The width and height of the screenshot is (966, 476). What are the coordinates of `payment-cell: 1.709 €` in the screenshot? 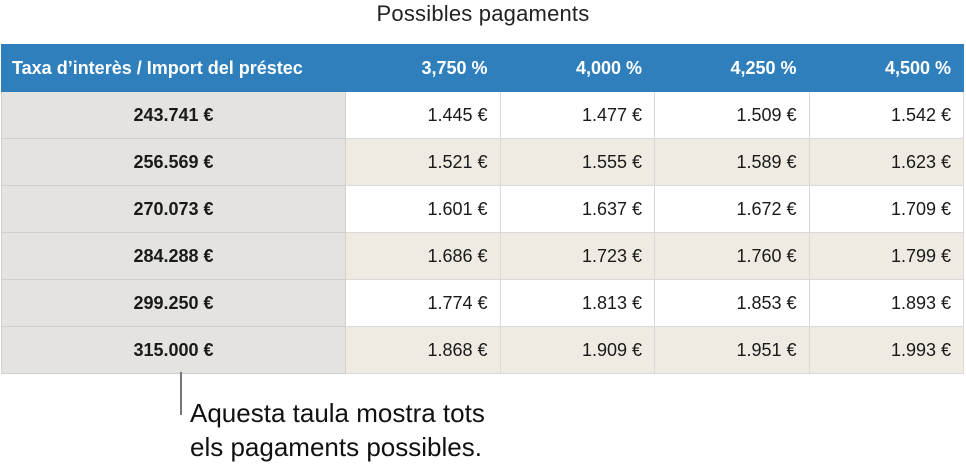 It's located at (886, 209).